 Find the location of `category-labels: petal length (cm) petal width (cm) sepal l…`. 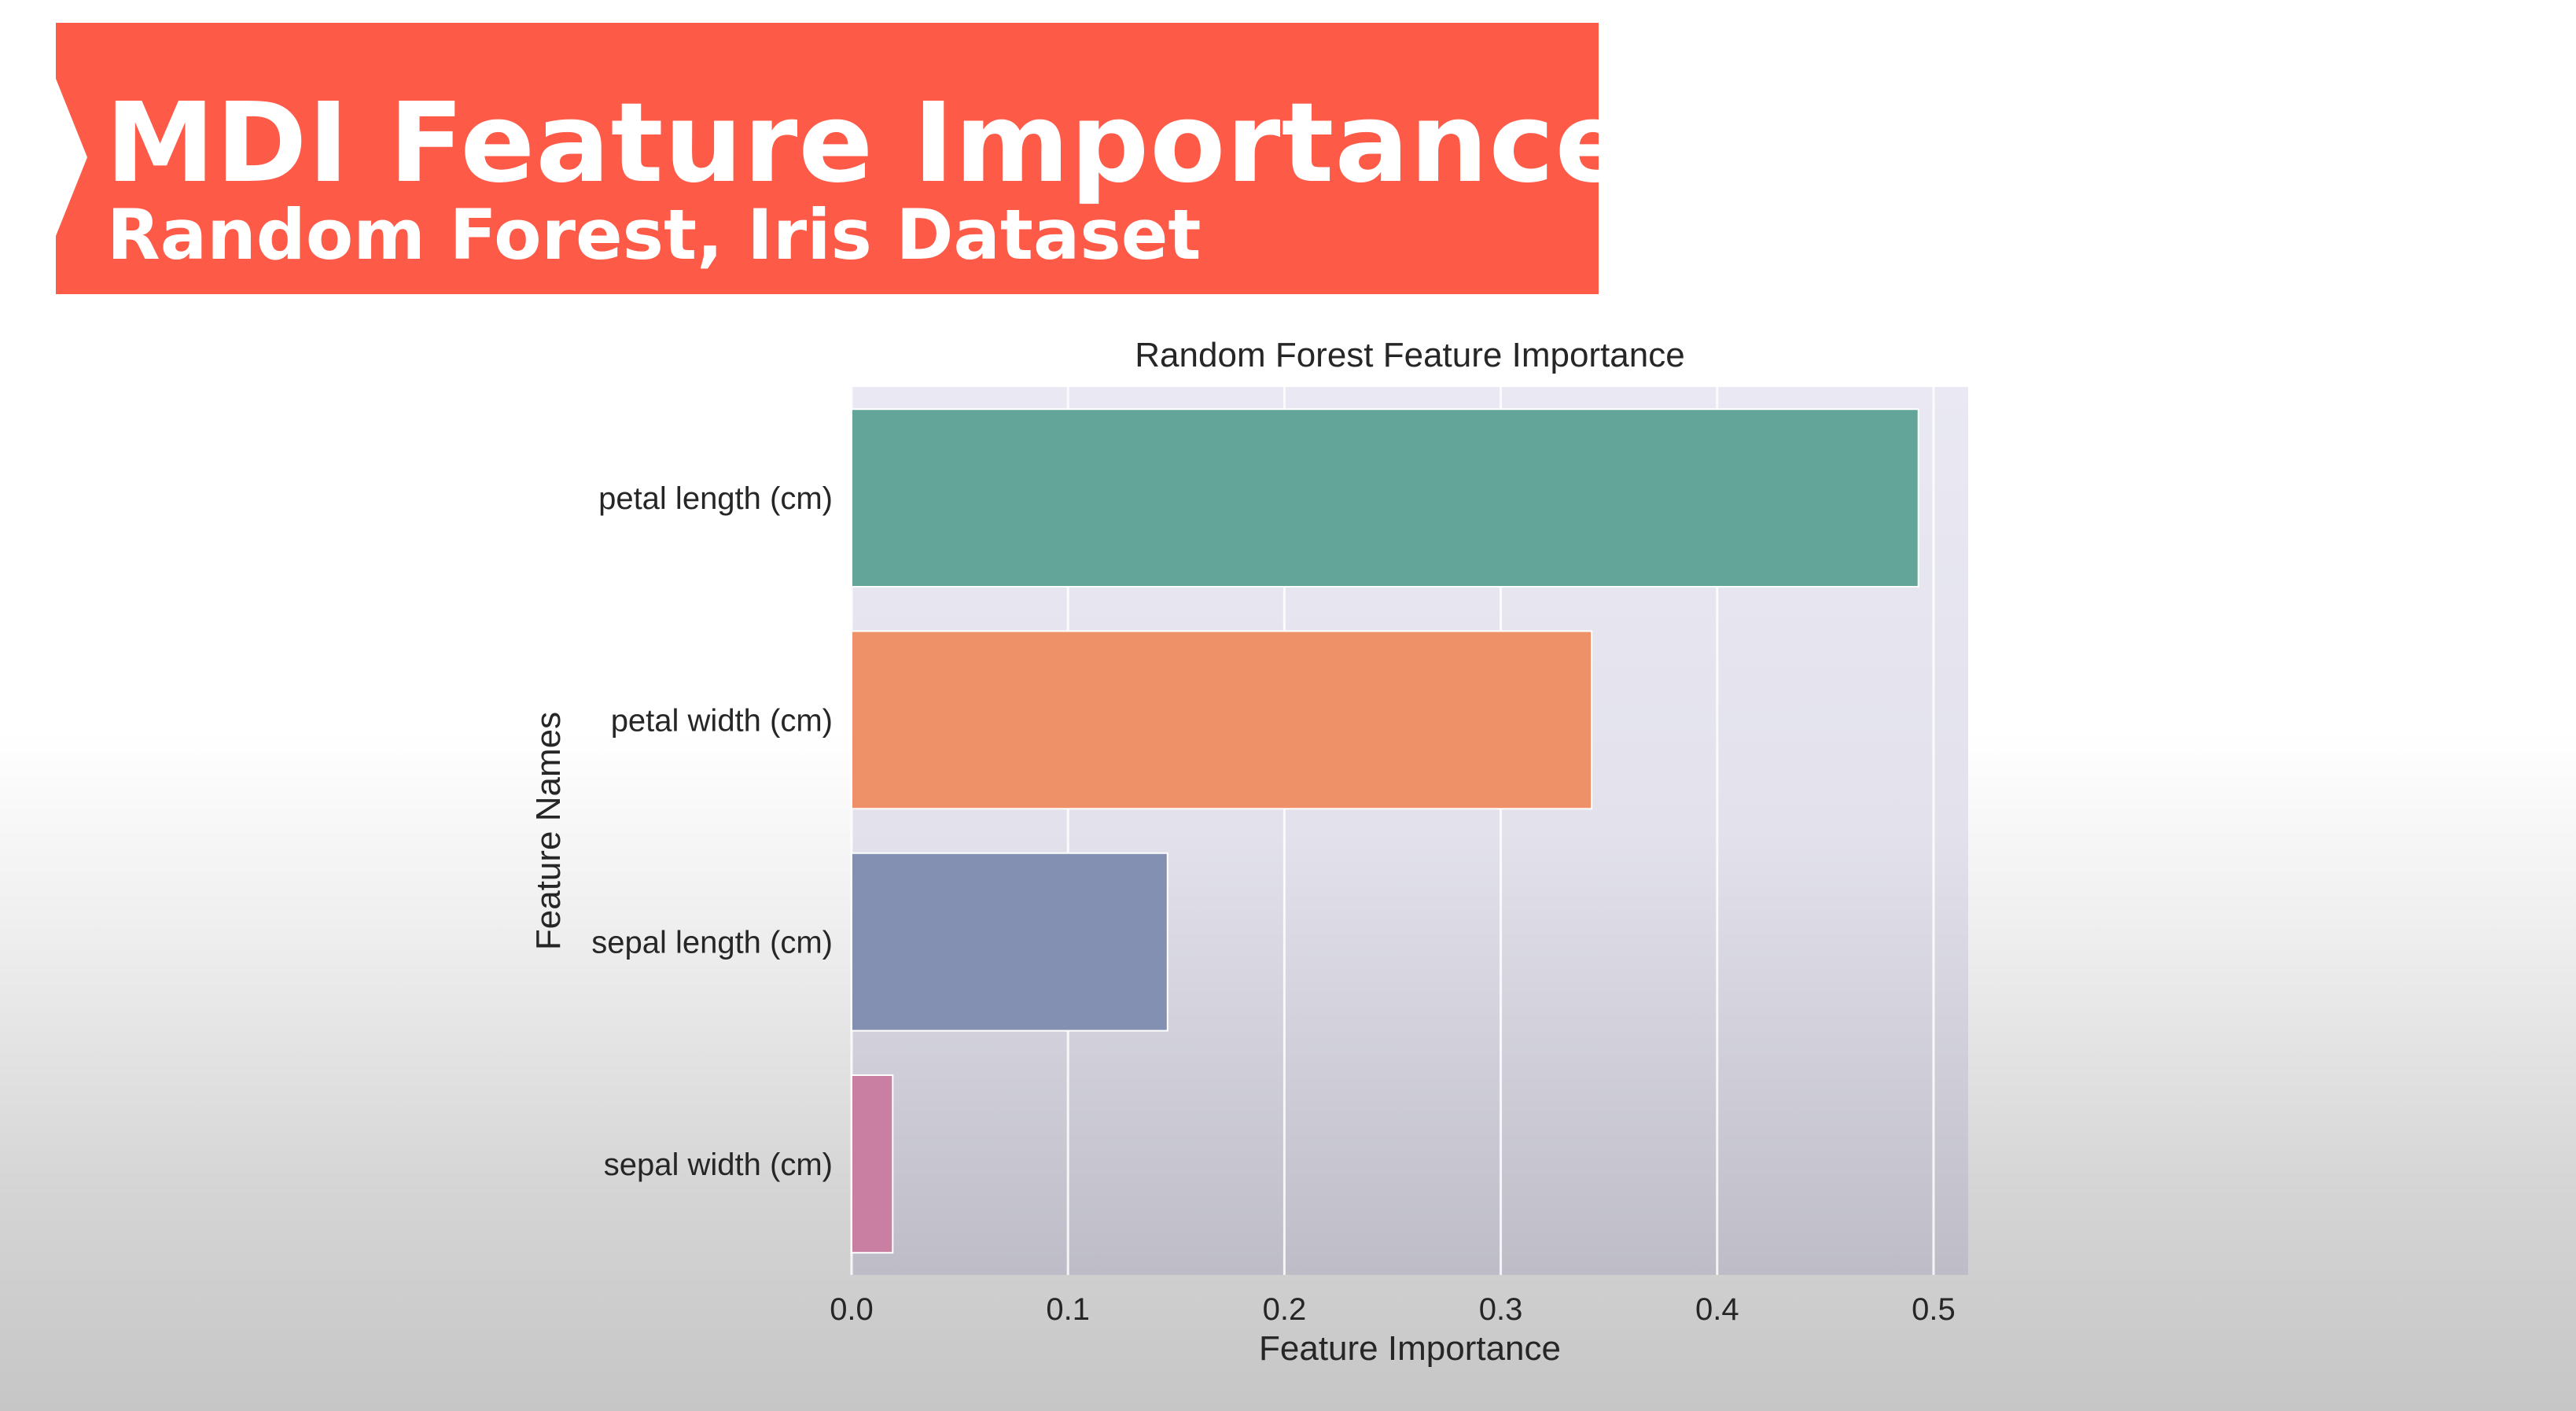

category-labels: petal length (cm) petal width (cm) sepal l… is located at coordinates (712, 831).